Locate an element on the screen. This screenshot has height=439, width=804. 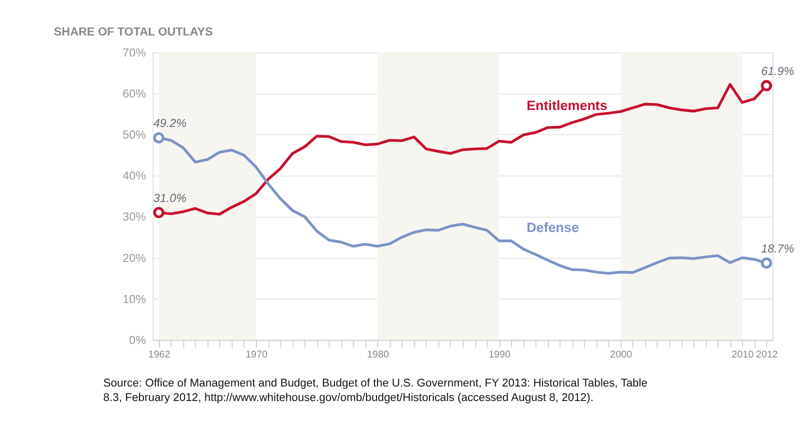
series-label: Entitlements is located at coordinates (567, 106).